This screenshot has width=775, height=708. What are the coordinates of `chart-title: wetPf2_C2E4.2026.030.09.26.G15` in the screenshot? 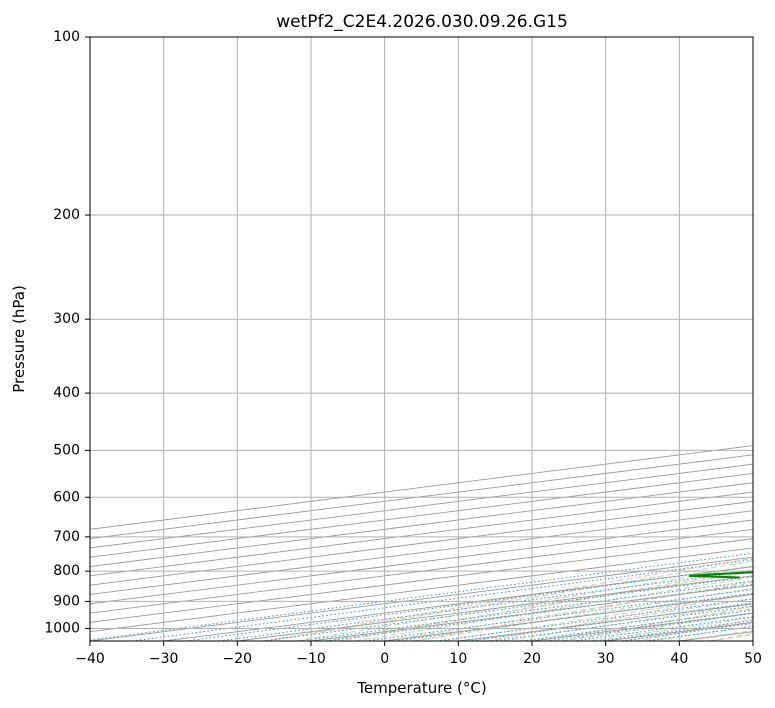 It's located at (422, 22).